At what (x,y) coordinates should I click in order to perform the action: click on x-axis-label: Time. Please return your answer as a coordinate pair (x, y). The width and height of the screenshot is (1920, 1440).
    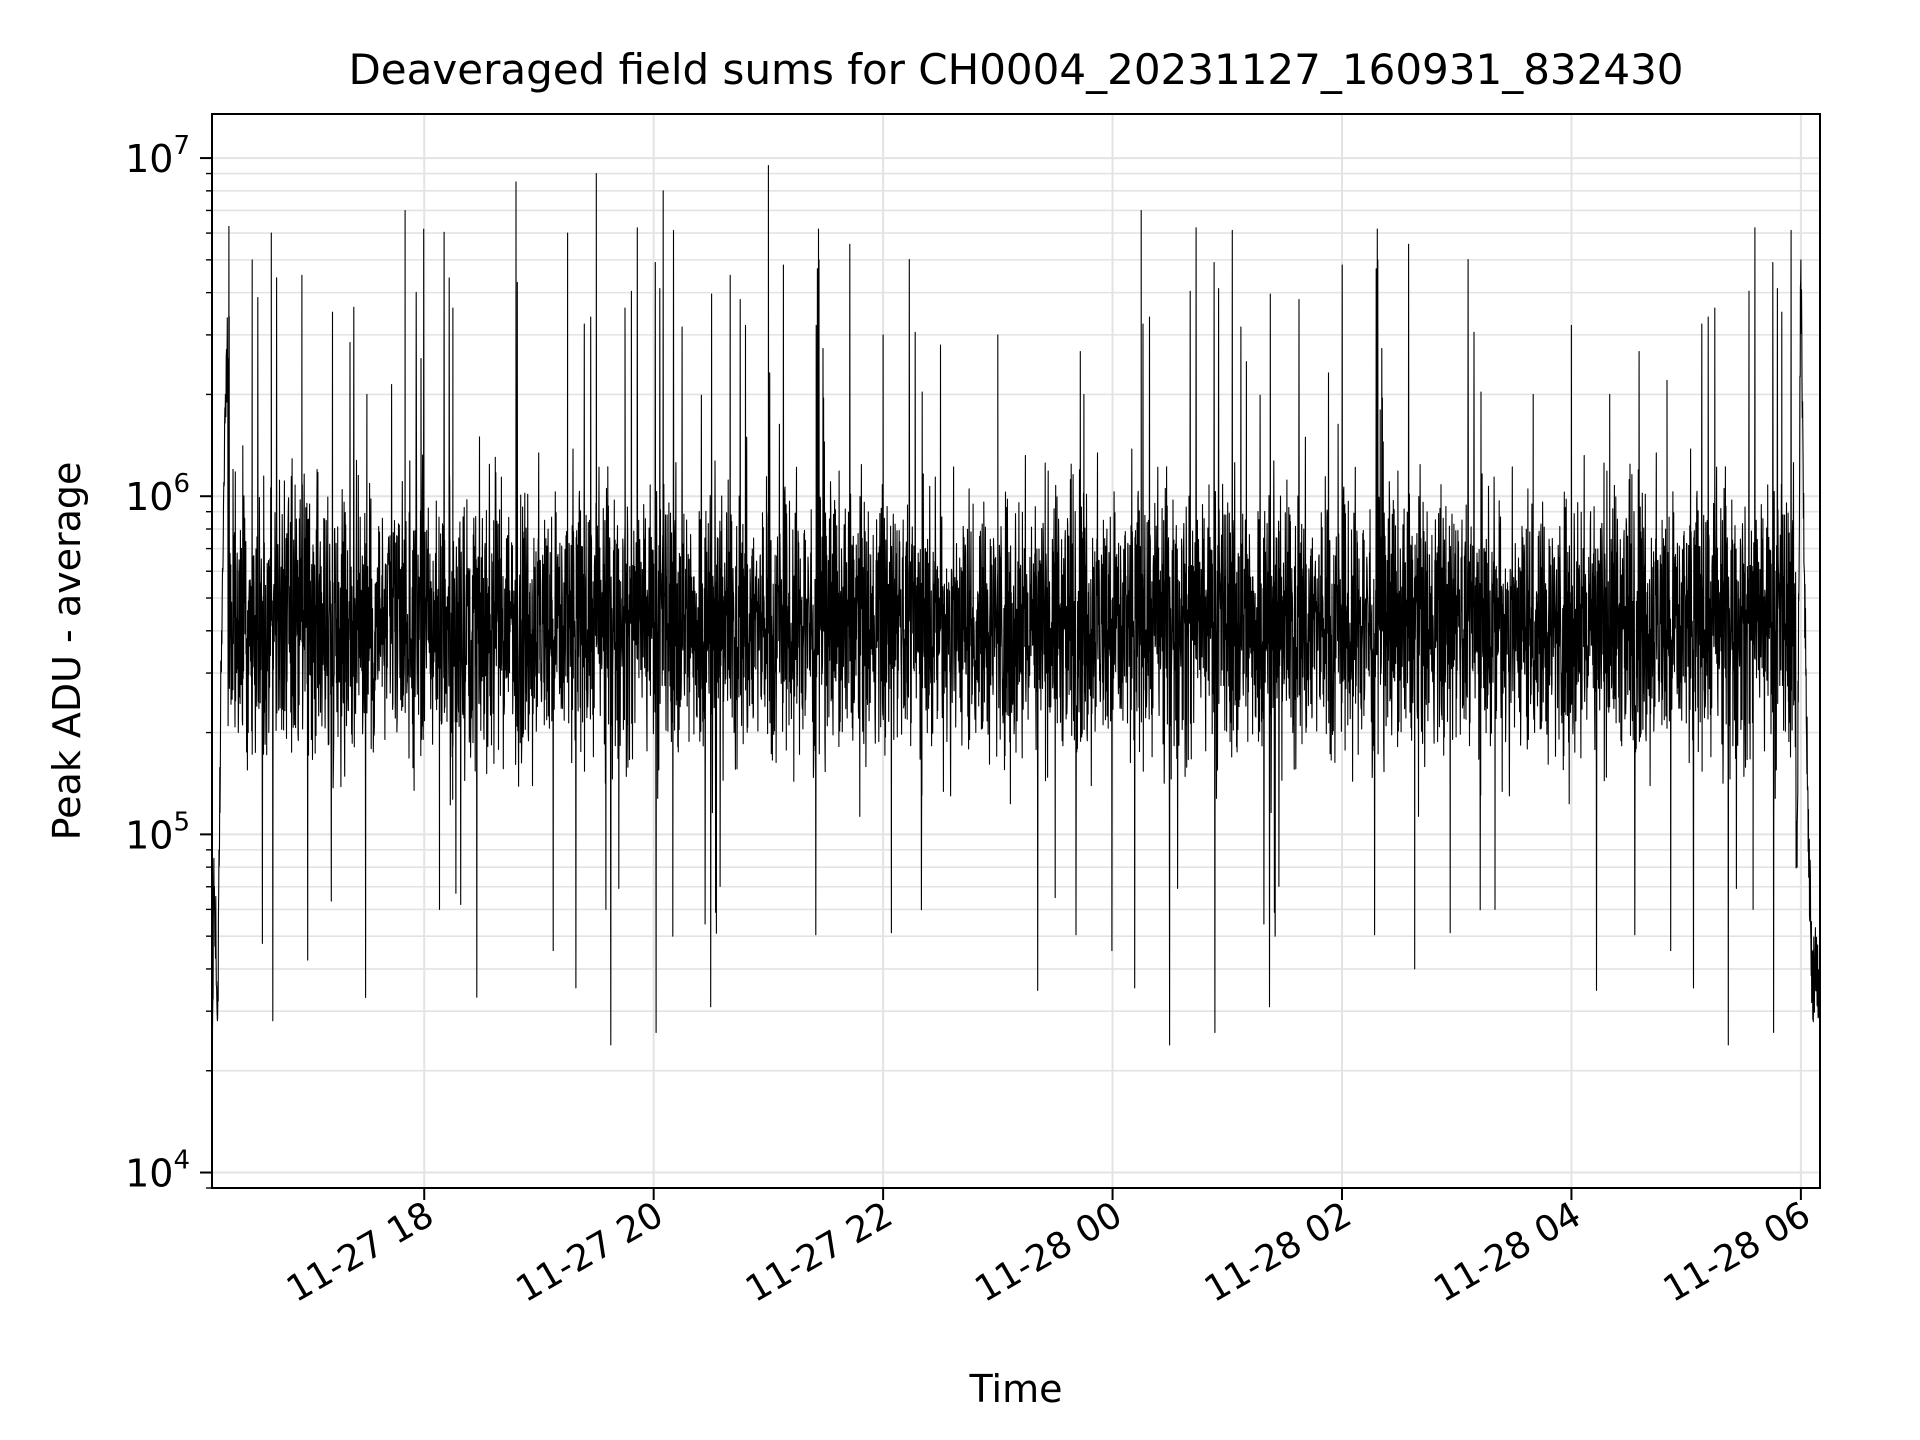
    Looking at the image, I should click on (1016, 1389).